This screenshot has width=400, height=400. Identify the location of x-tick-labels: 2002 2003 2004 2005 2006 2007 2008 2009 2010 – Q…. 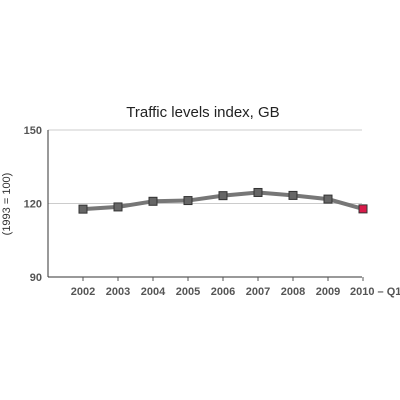
(235, 292).